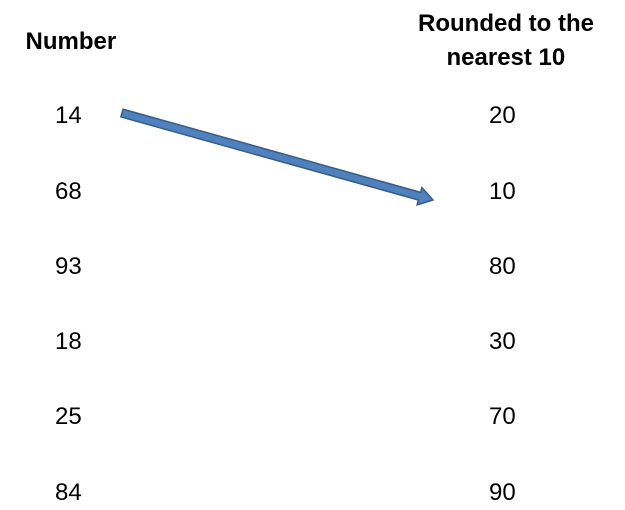 The image size is (625, 510). Describe the element at coordinates (502, 191) in the screenshot. I see `number-item: 10` at that location.